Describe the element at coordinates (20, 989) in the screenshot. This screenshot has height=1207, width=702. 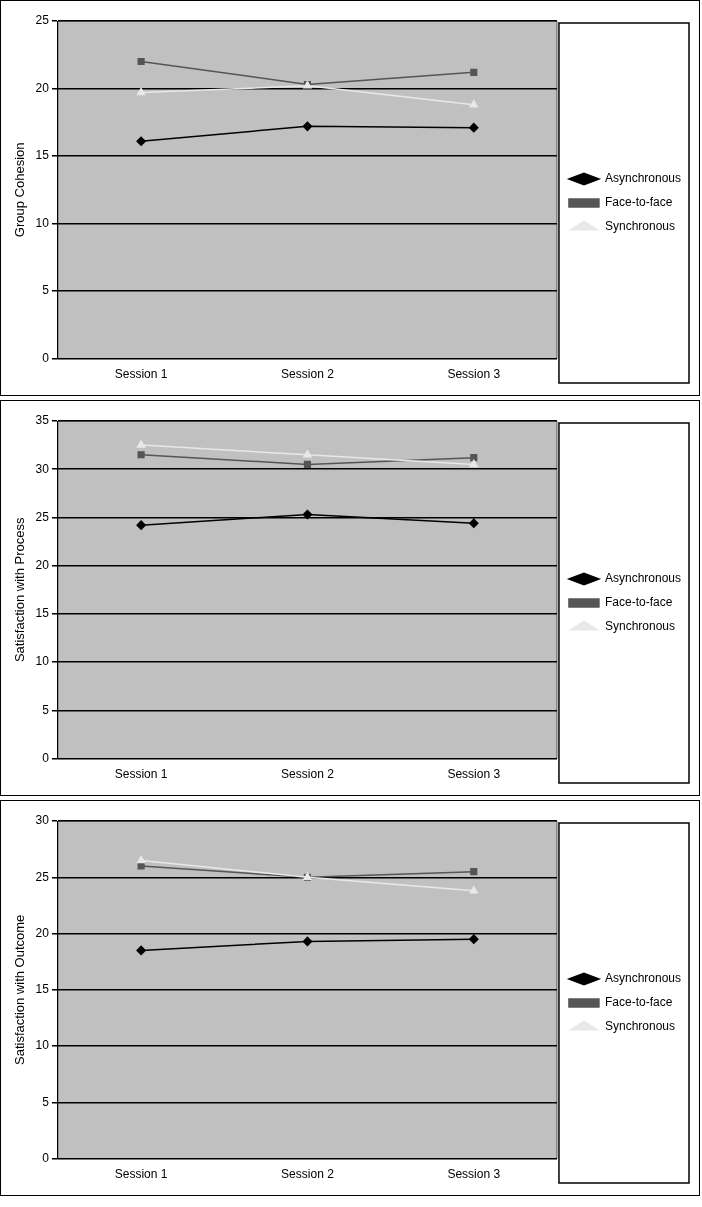
I see `y-axis-title: Satisfaction with Outcome` at that location.